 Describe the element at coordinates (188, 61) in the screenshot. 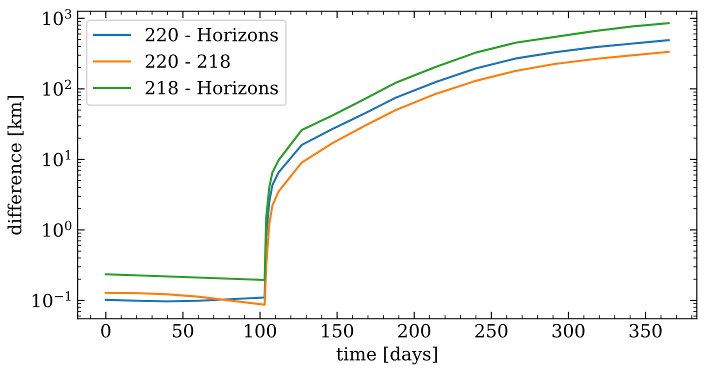

I see `legend-label: 220 - 218` at that location.